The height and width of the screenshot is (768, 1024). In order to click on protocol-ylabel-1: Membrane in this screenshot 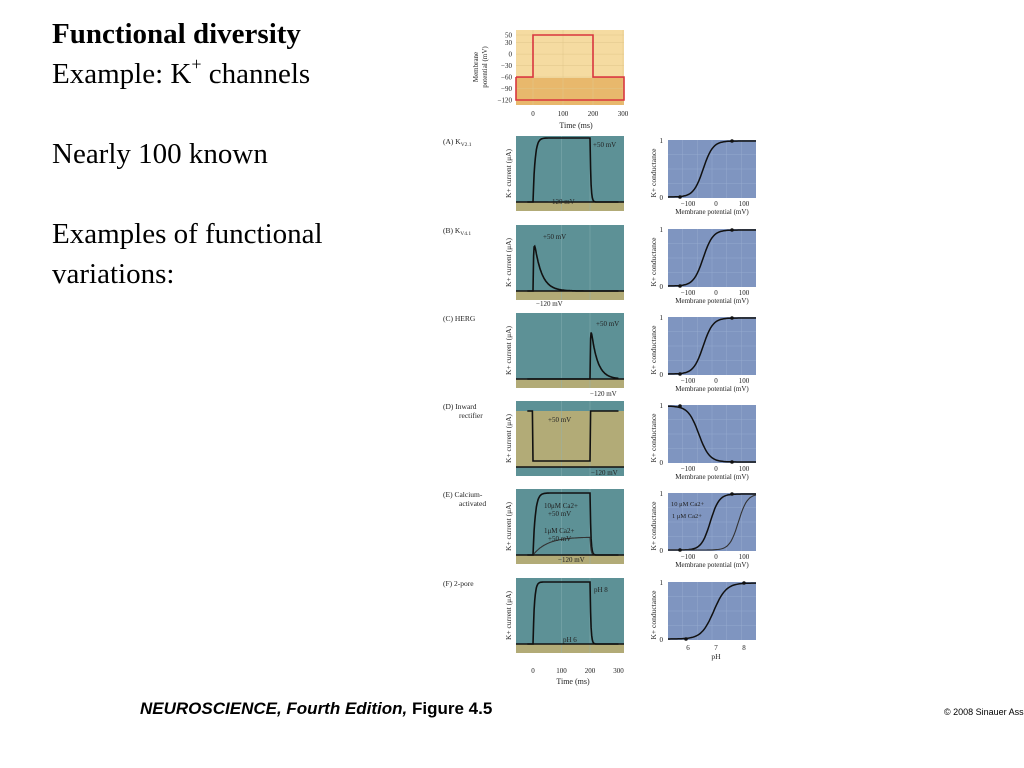, I will do `click(476, 67)`.